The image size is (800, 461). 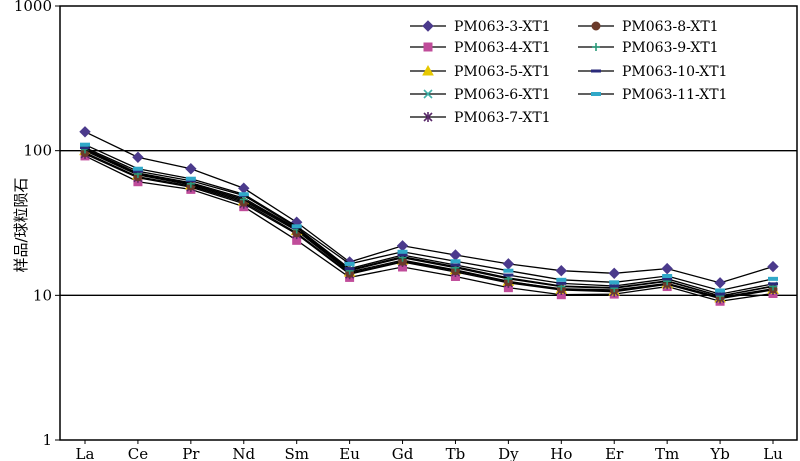 What do you see at coordinates (349, 453) in the screenshot?
I see `x-tick-label: Eu` at bounding box center [349, 453].